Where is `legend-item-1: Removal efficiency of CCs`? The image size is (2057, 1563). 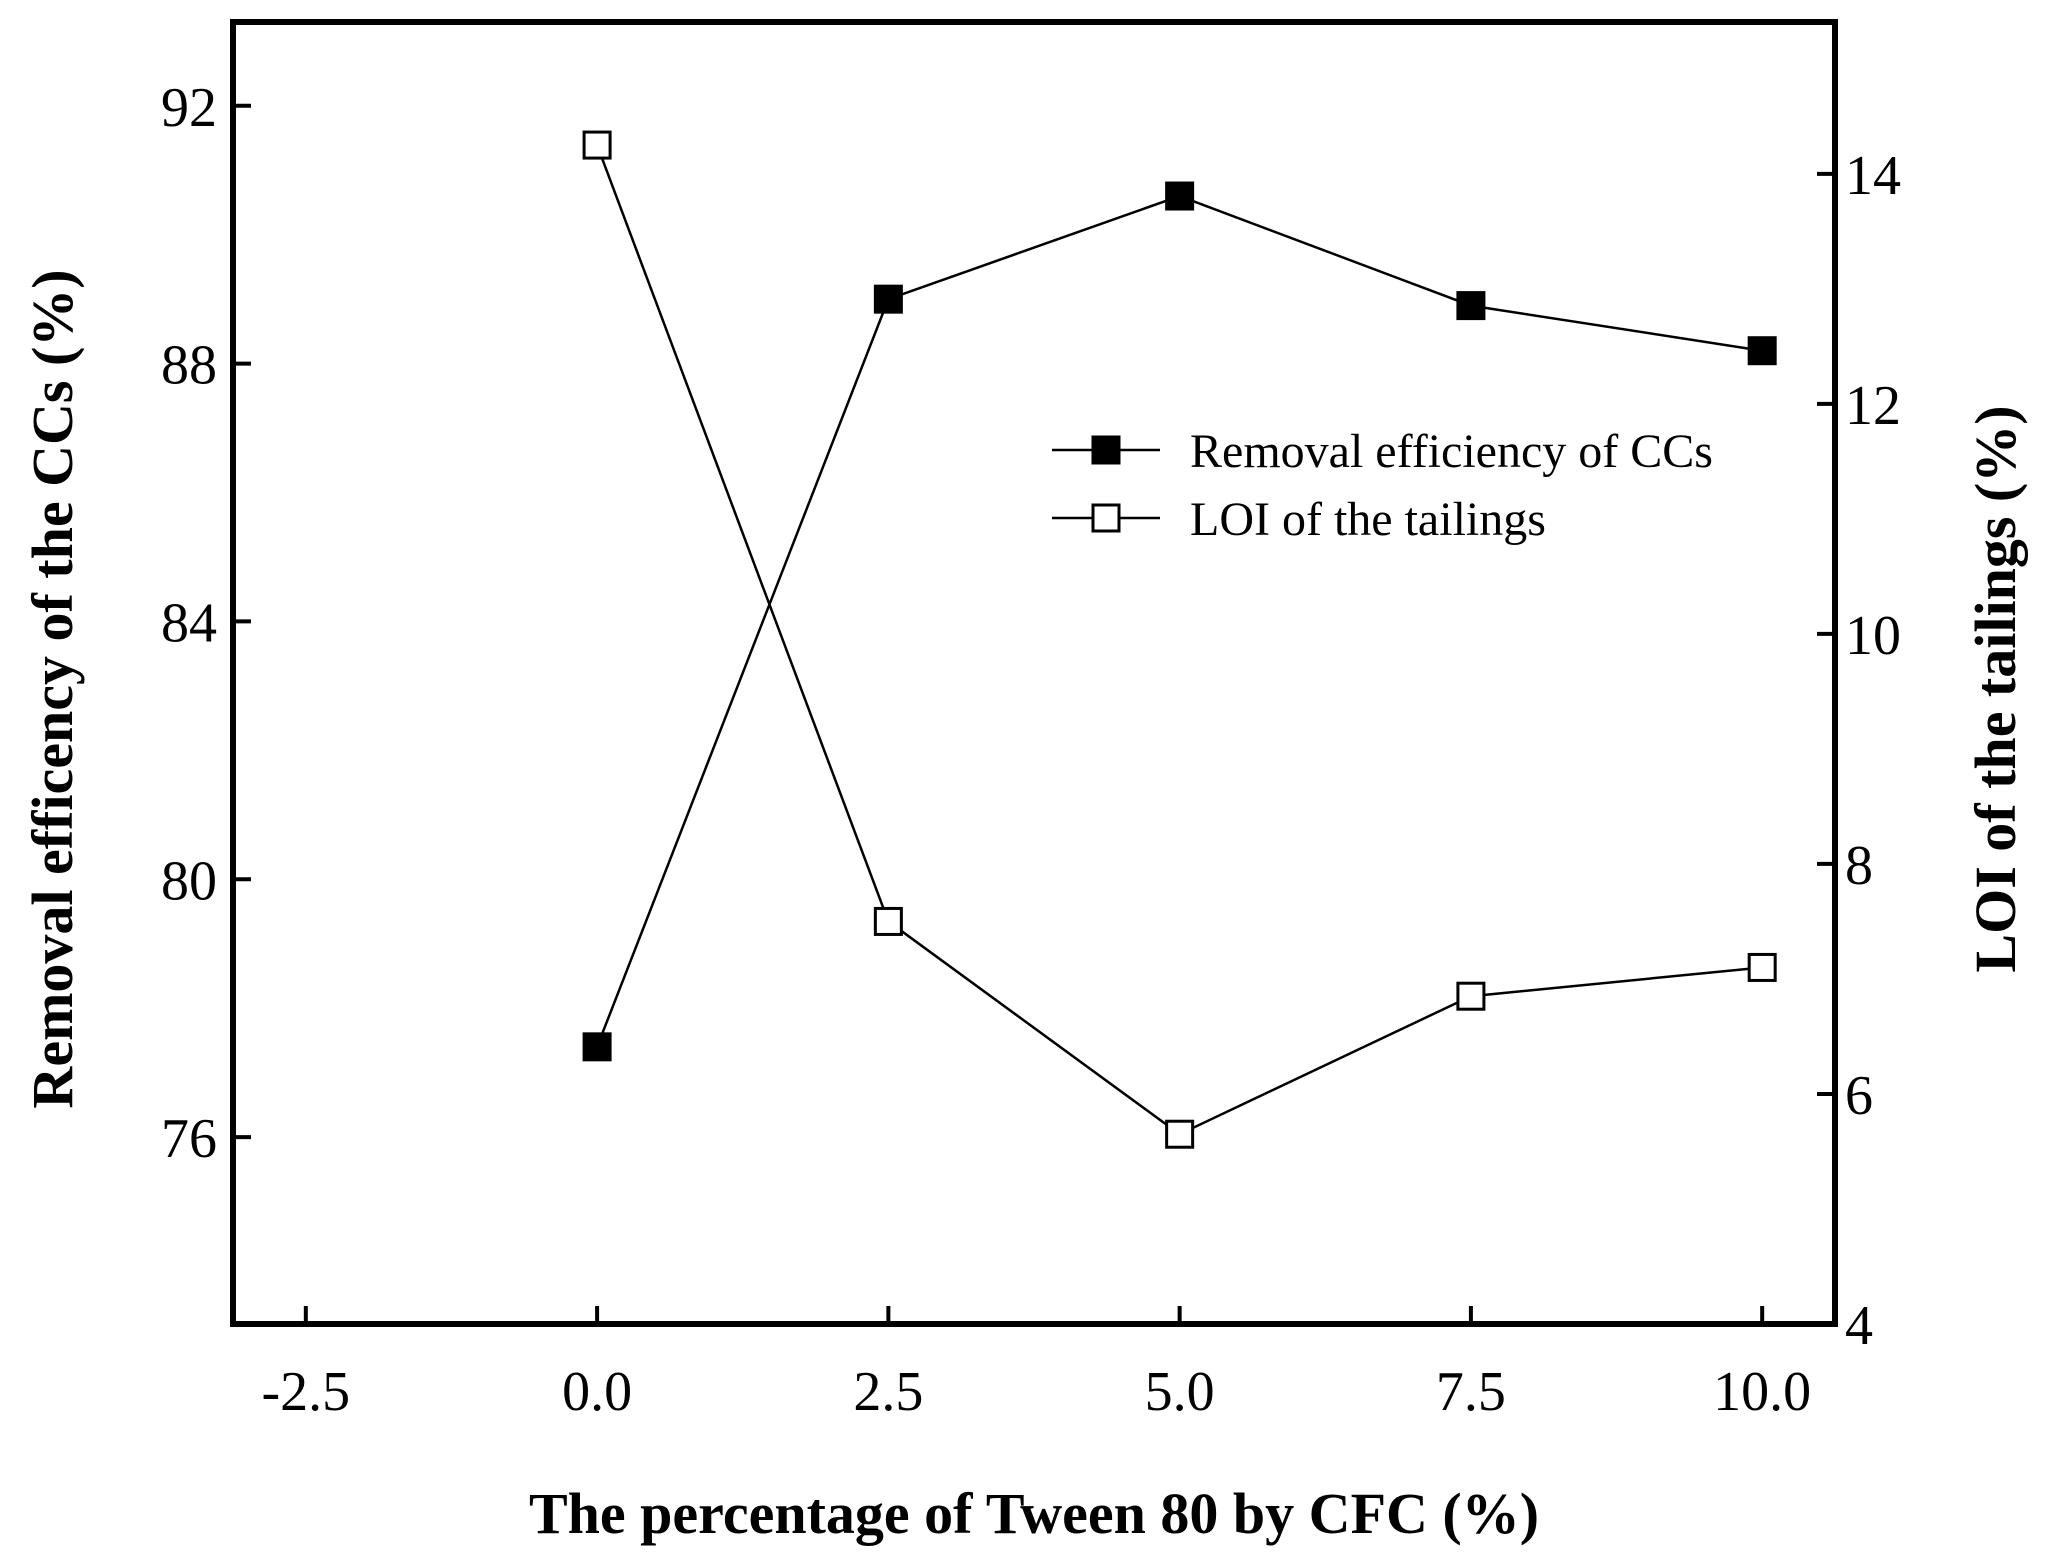 legend-item-1: Removal efficiency of CCs is located at coordinates (1382, 451).